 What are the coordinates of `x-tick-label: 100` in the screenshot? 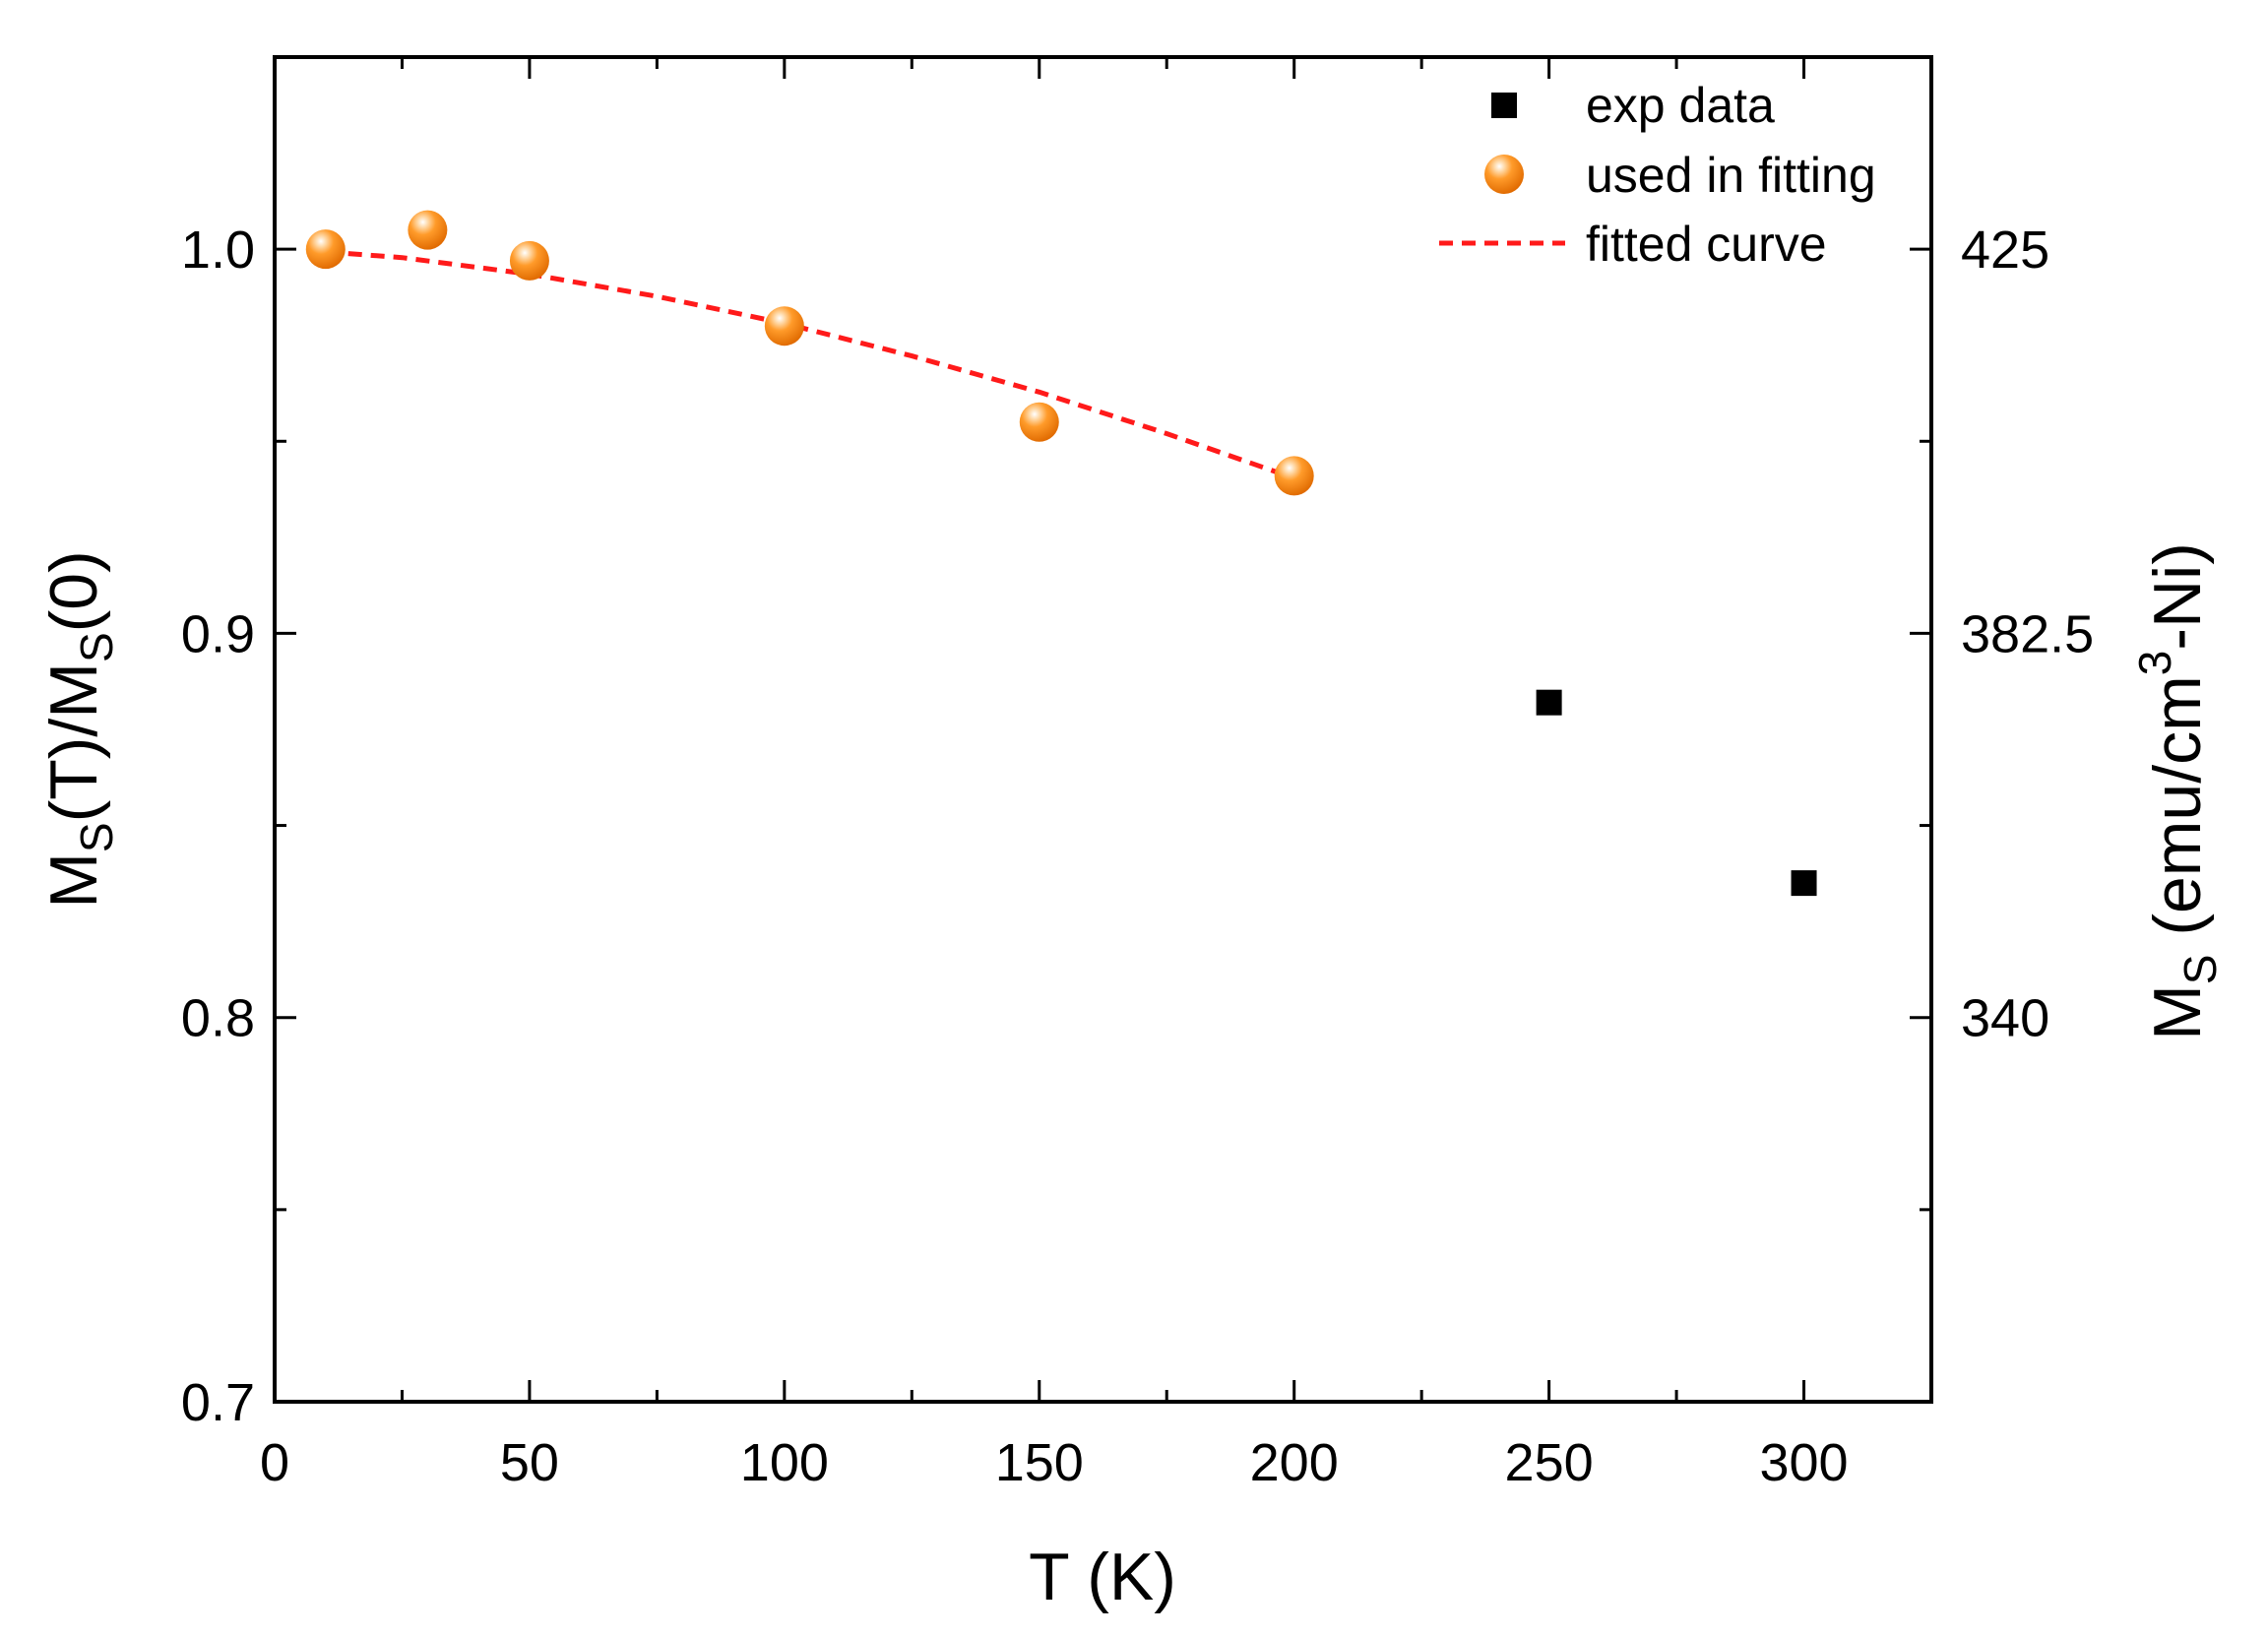 It's located at (784, 1462).